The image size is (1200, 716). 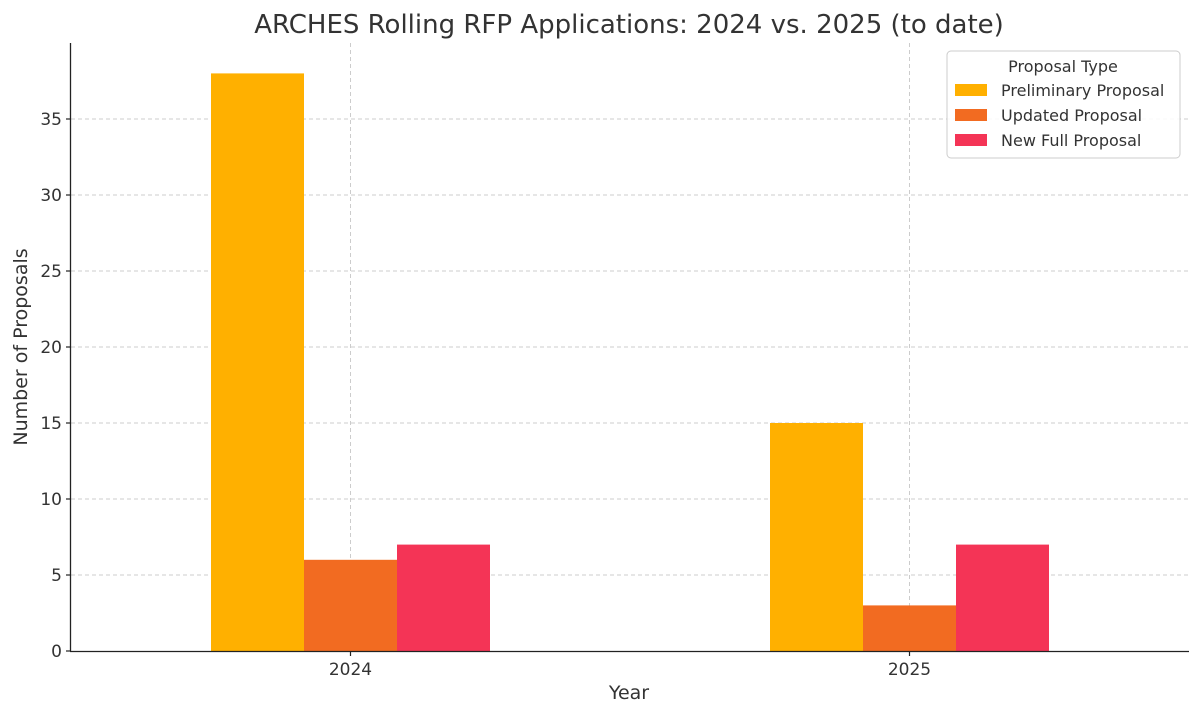 What do you see at coordinates (816, 537) in the screenshot?
I see `bar-preliminary-proposal-2025` at bounding box center [816, 537].